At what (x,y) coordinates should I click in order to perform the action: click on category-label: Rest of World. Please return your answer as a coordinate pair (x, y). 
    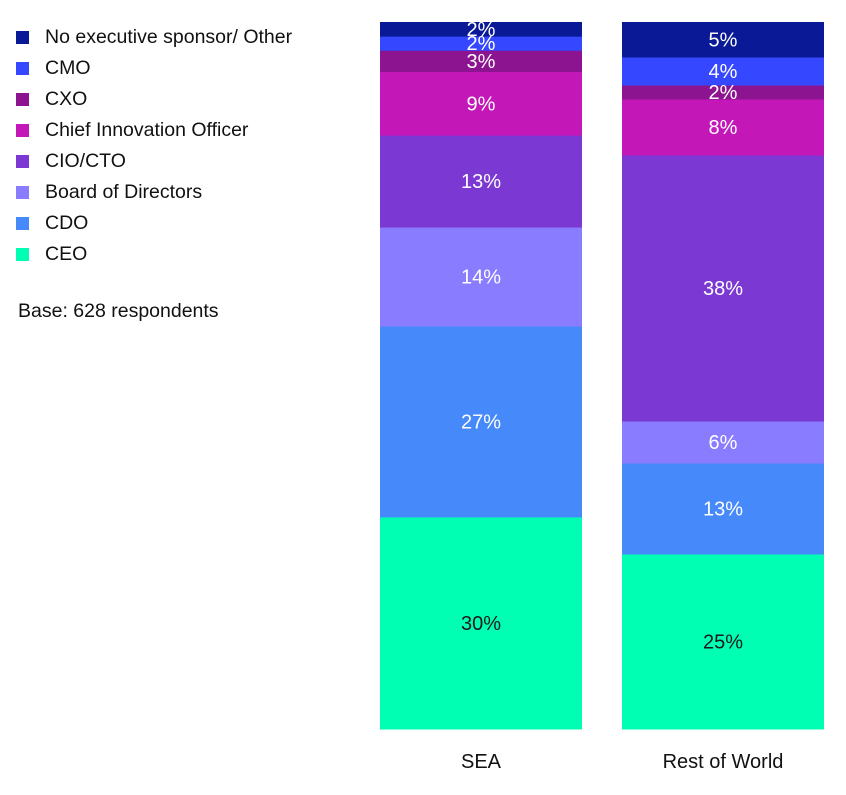
    Looking at the image, I should click on (723, 762).